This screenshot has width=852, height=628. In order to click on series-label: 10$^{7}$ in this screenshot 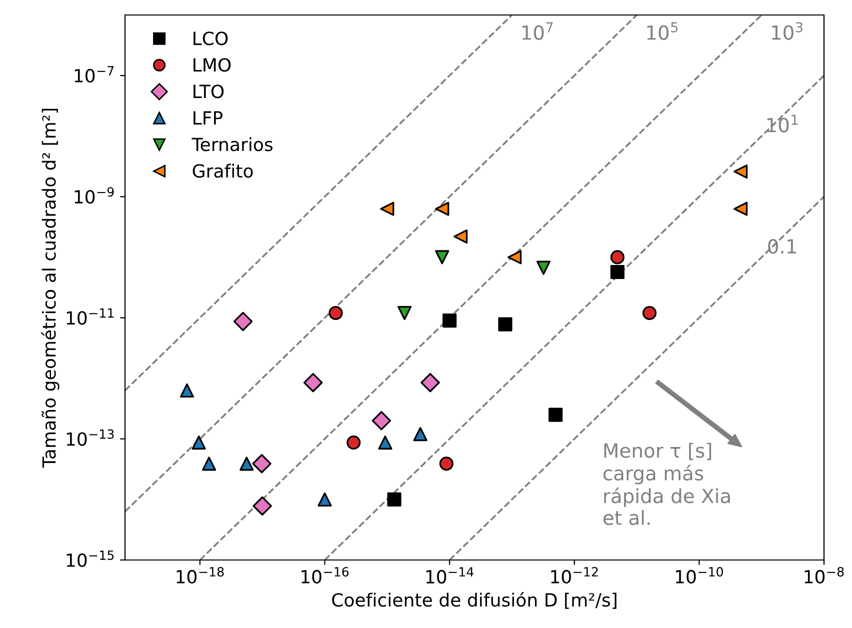, I will do `click(537, 31)`.